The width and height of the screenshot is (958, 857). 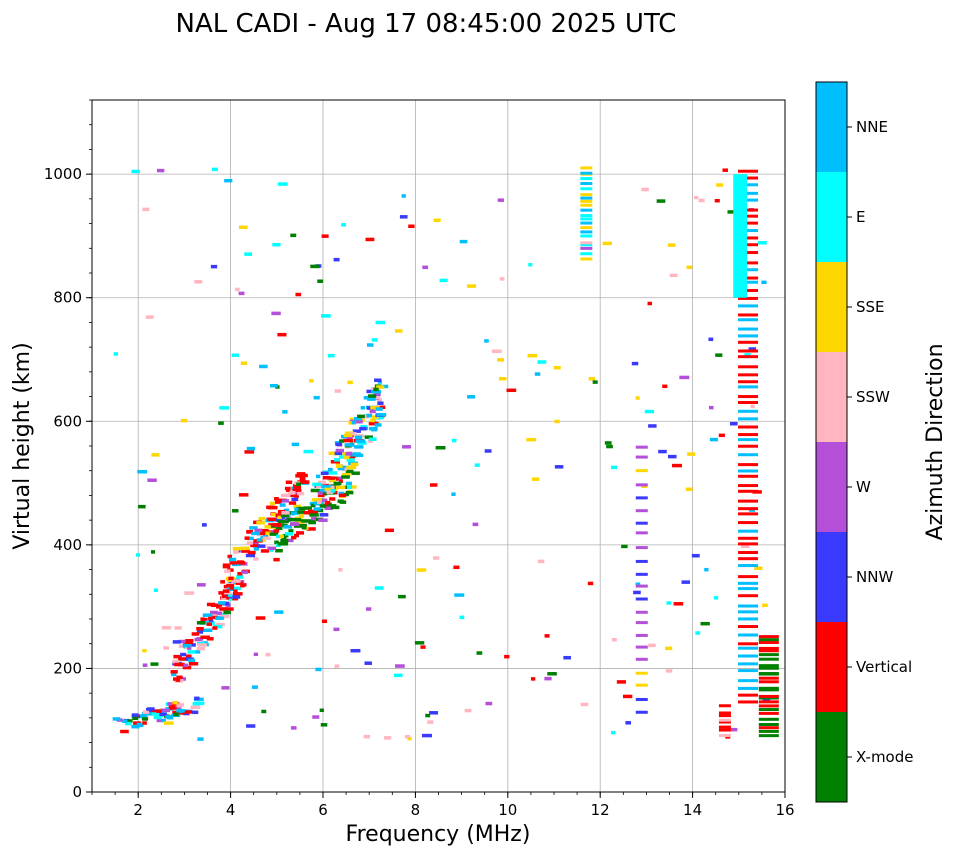 What do you see at coordinates (860, 217) in the screenshot?
I see `colorbar-tick-label: E` at bounding box center [860, 217].